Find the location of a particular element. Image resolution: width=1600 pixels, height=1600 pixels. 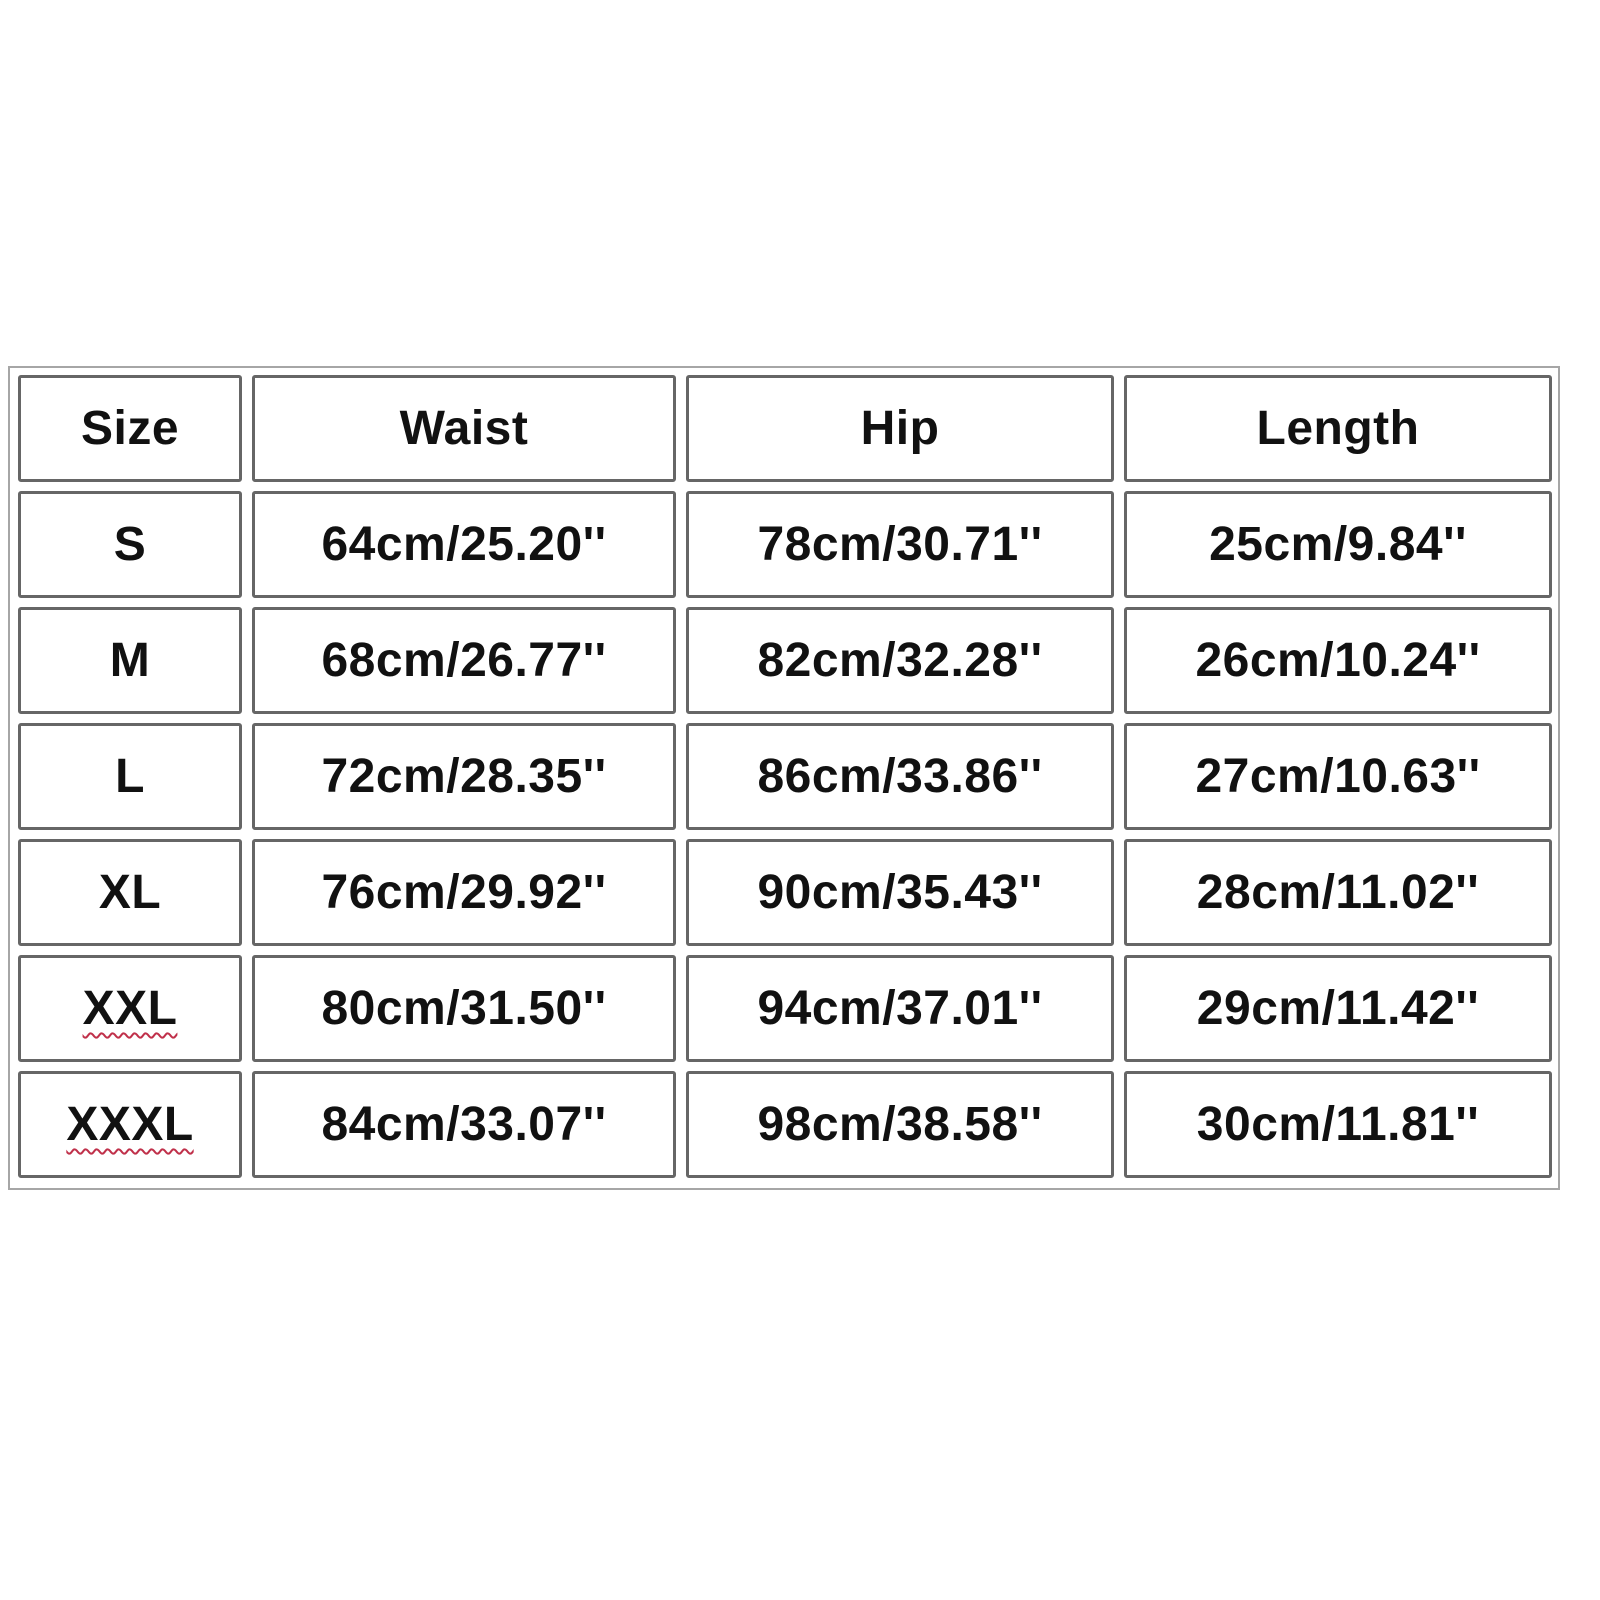

cell-hip: 94cm/37.01'' is located at coordinates (900, 1008).